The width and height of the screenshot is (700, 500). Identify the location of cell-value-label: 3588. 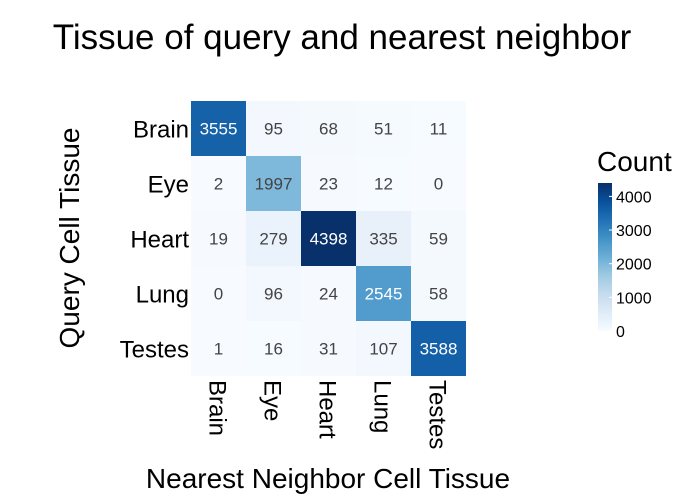
(439, 349).